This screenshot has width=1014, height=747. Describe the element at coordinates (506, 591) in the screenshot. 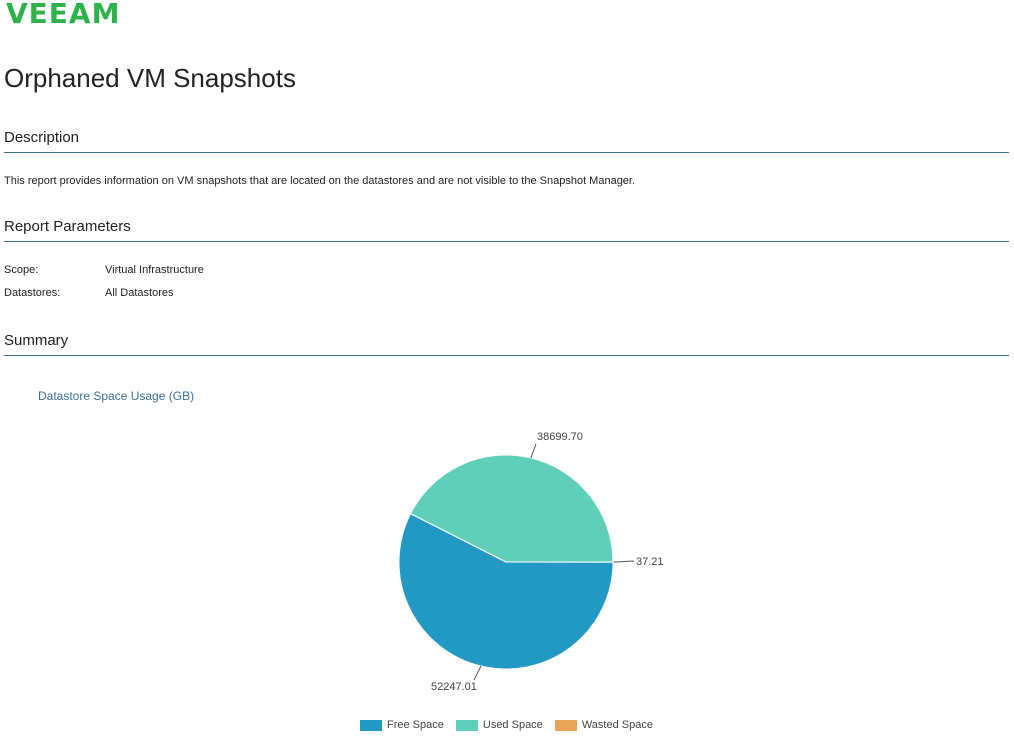

I see `pie-slice-free-space` at that location.